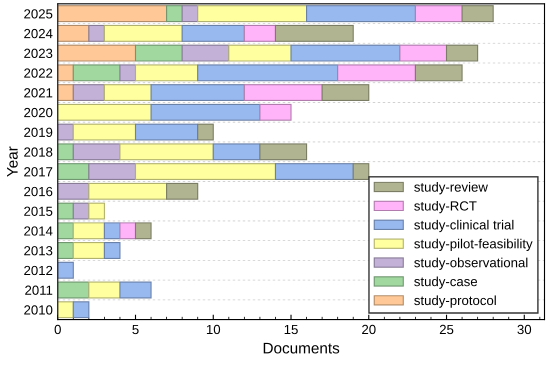 This screenshot has height=376, width=550. Describe the element at coordinates (38, 231) in the screenshot. I see `y-tick-label: 2014` at that location.